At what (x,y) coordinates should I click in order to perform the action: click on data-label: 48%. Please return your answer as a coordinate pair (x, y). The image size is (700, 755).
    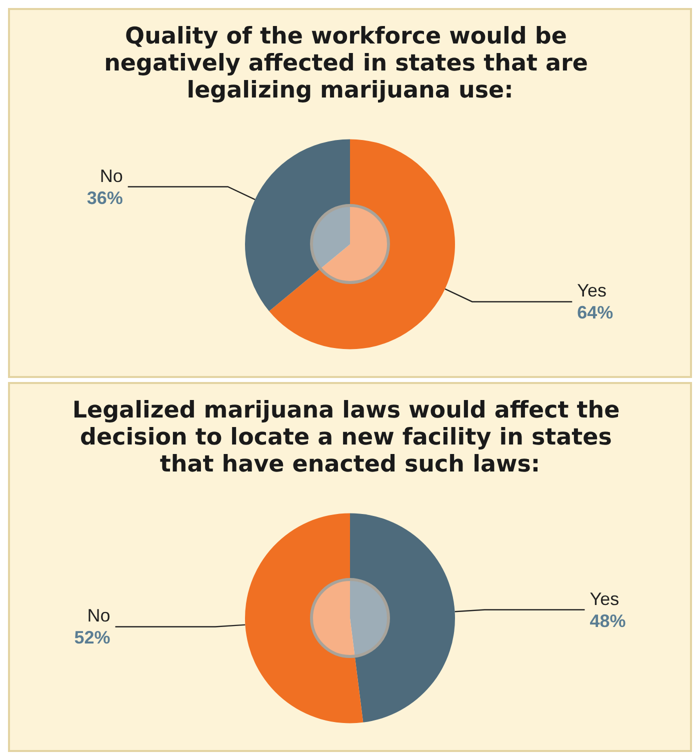
    Looking at the image, I should click on (608, 620).